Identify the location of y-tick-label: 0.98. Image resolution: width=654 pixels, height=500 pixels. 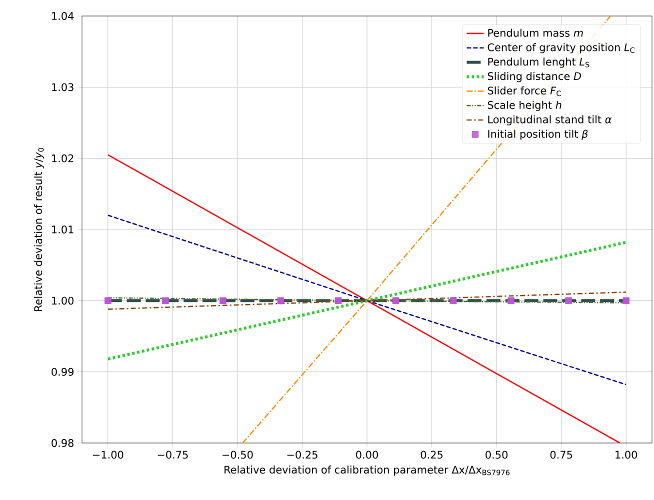
(63, 443).